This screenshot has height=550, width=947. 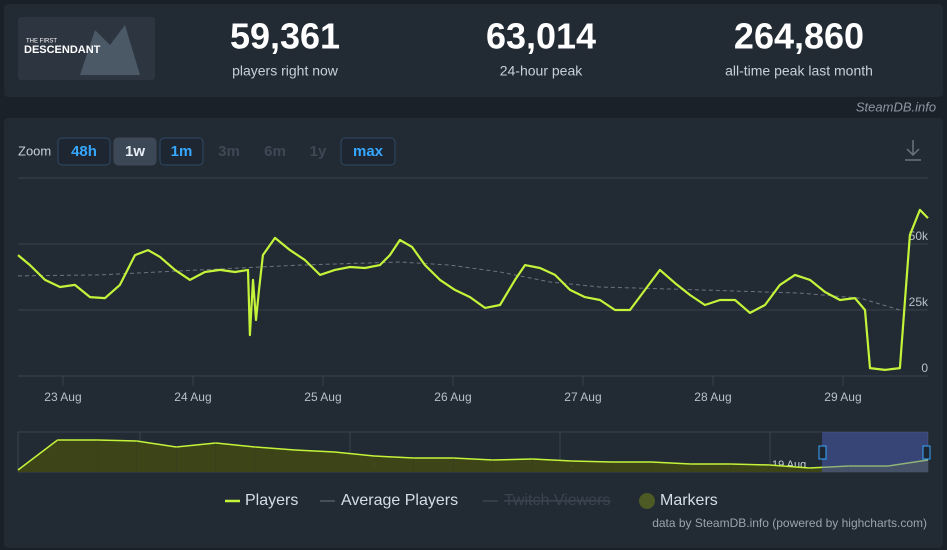 What do you see at coordinates (557, 500) in the screenshot?
I see `legend-label: Twitch Viewers` at bounding box center [557, 500].